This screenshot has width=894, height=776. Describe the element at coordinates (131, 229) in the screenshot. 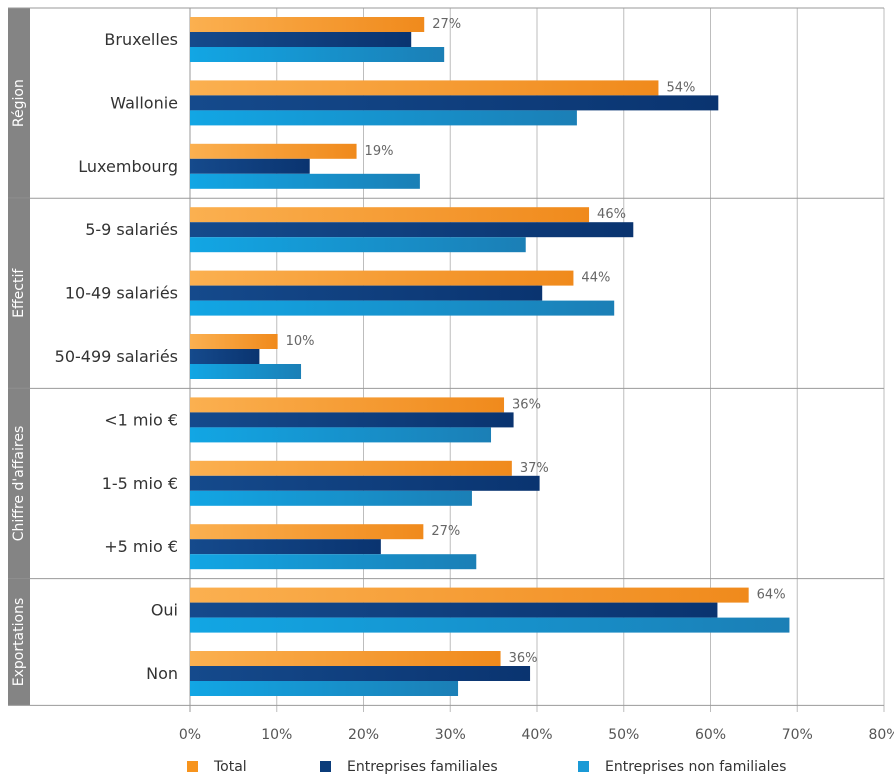

I see `category-label: 5-9 salariés` at that location.